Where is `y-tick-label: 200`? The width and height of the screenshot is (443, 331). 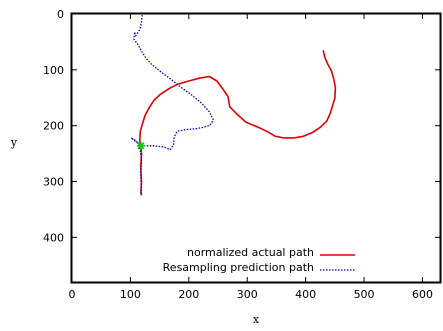
y-tick-label: 200 is located at coordinates (53, 126).